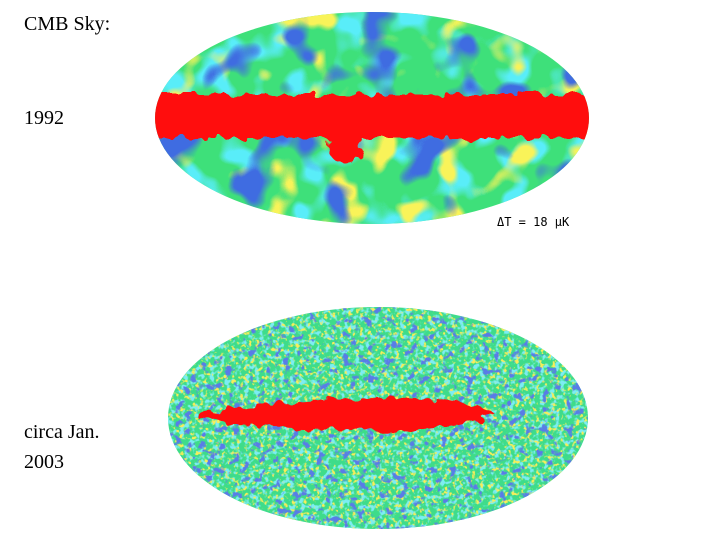 The image size is (720, 540). Describe the element at coordinates (67, 24) in the screenshot. I see `slide-title: CMB Sky:` at that location.